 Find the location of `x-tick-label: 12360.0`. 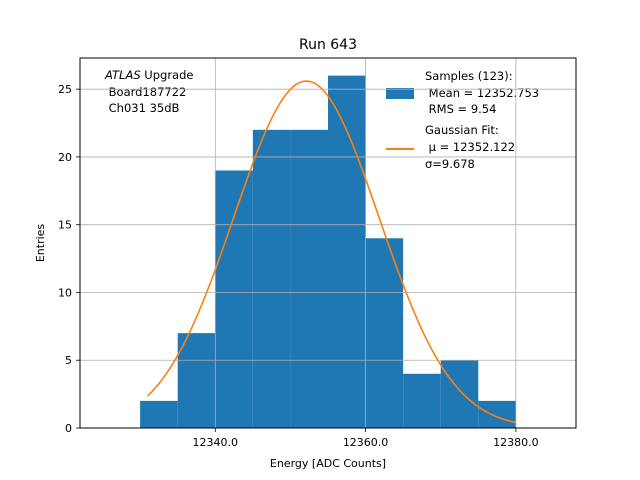

x-tick-label: 12360.0 is located at coordinates (366, 442).